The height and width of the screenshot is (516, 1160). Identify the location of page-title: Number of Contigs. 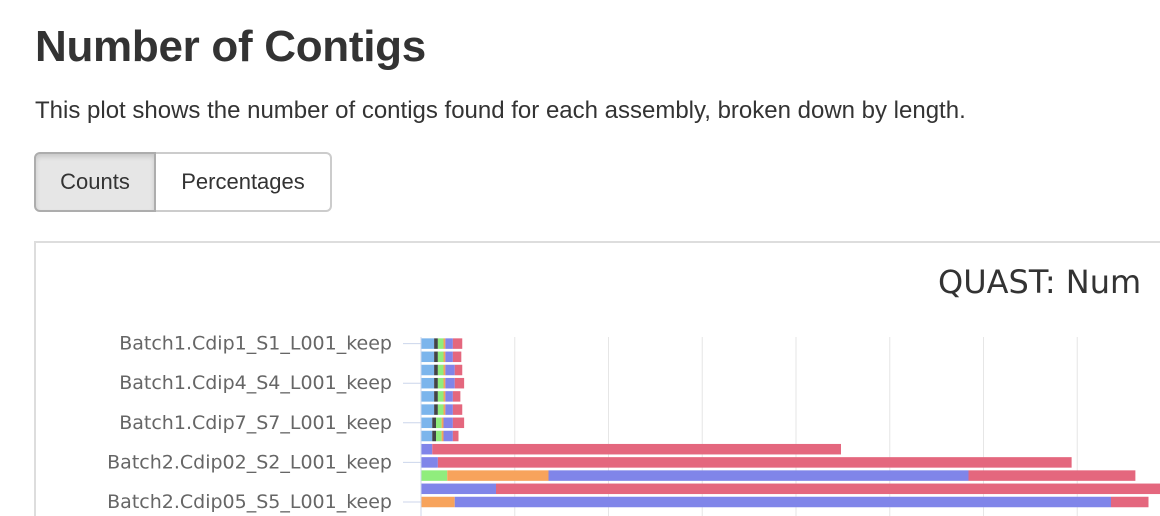
(230, 46).